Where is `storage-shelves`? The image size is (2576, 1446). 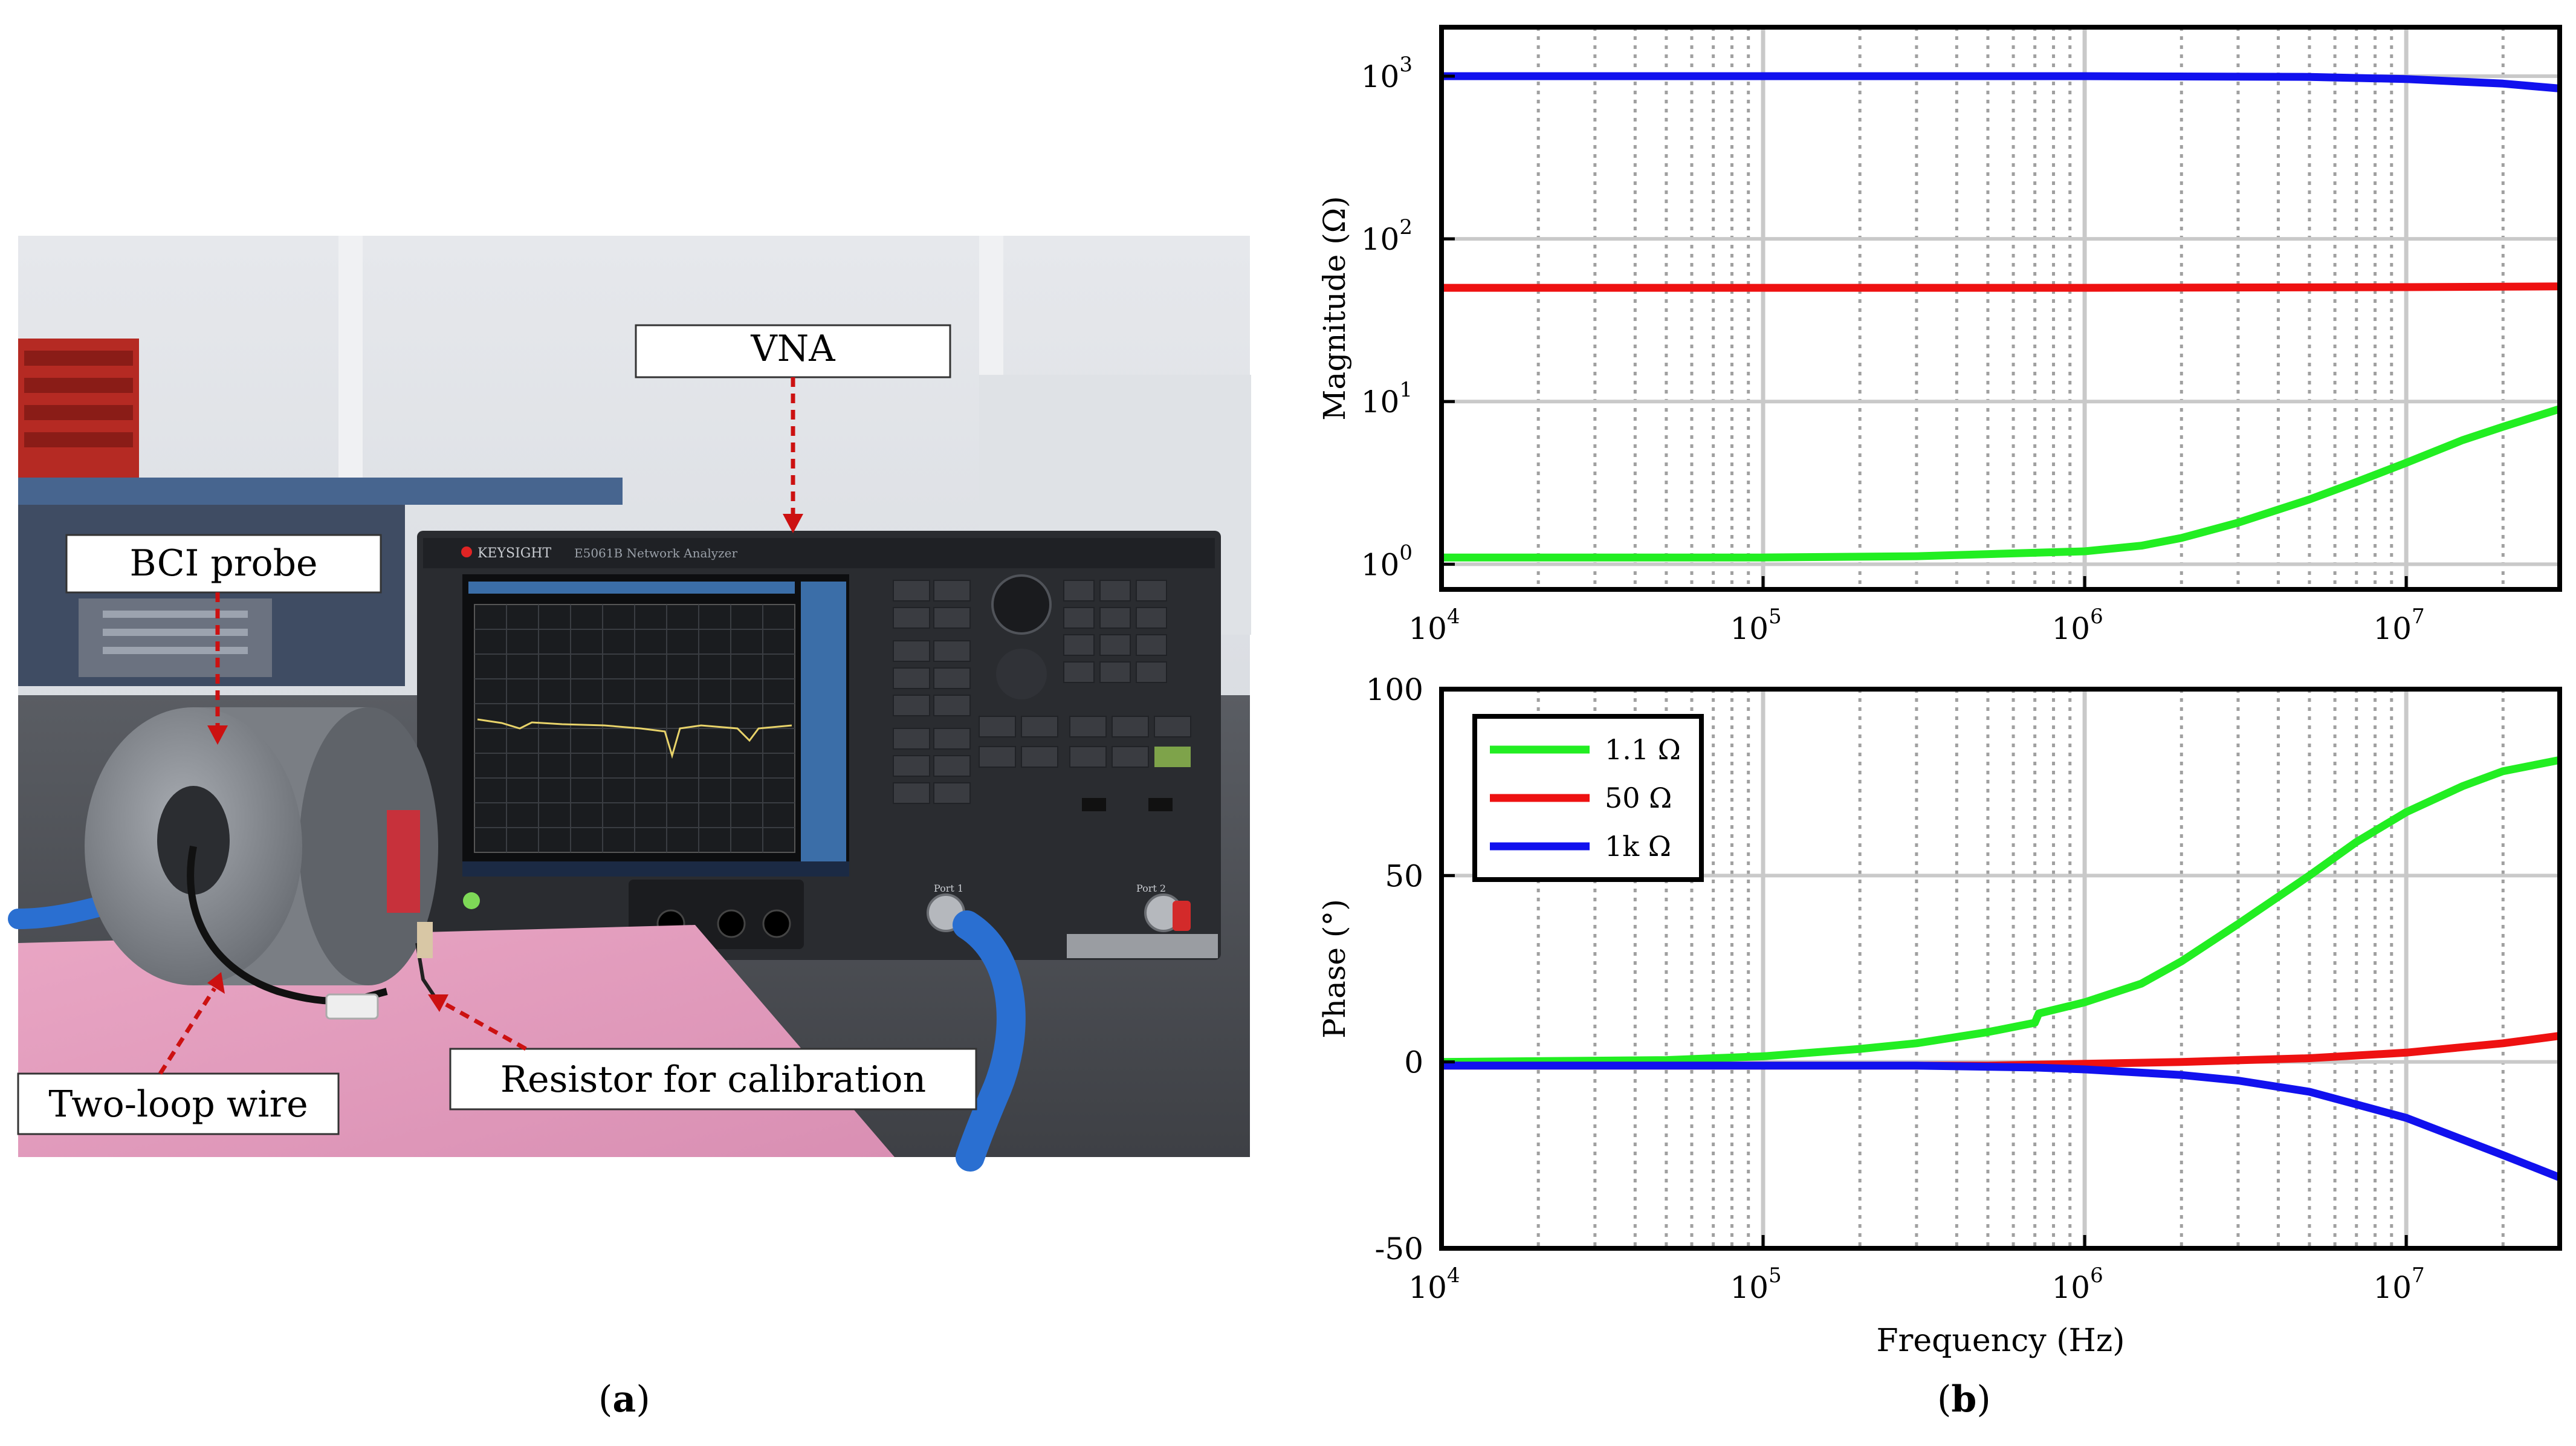 storage-shelves is located at coordinates (320, 512).